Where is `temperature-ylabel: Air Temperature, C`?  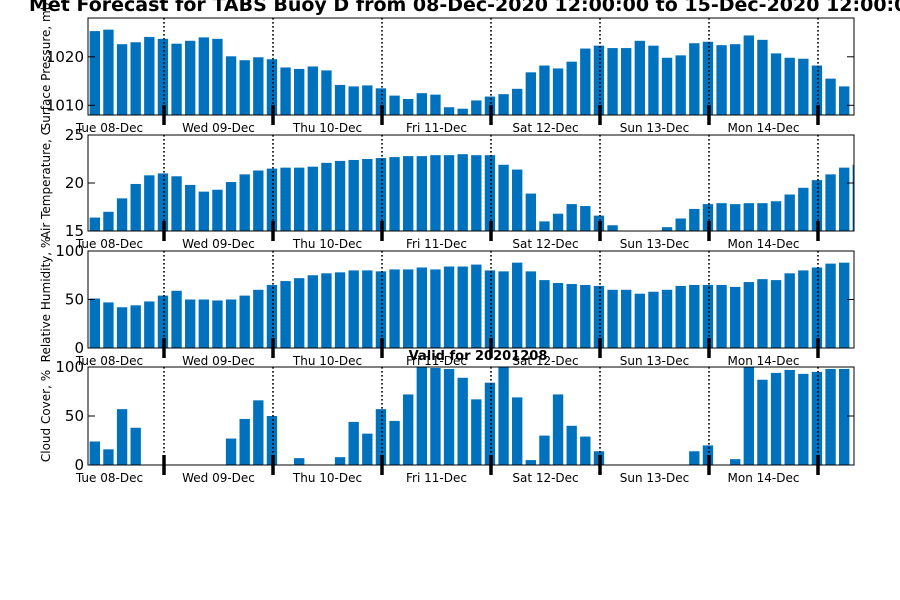 temperature-ylabel: Air Temperature, C is located at coordinates (46, 183).